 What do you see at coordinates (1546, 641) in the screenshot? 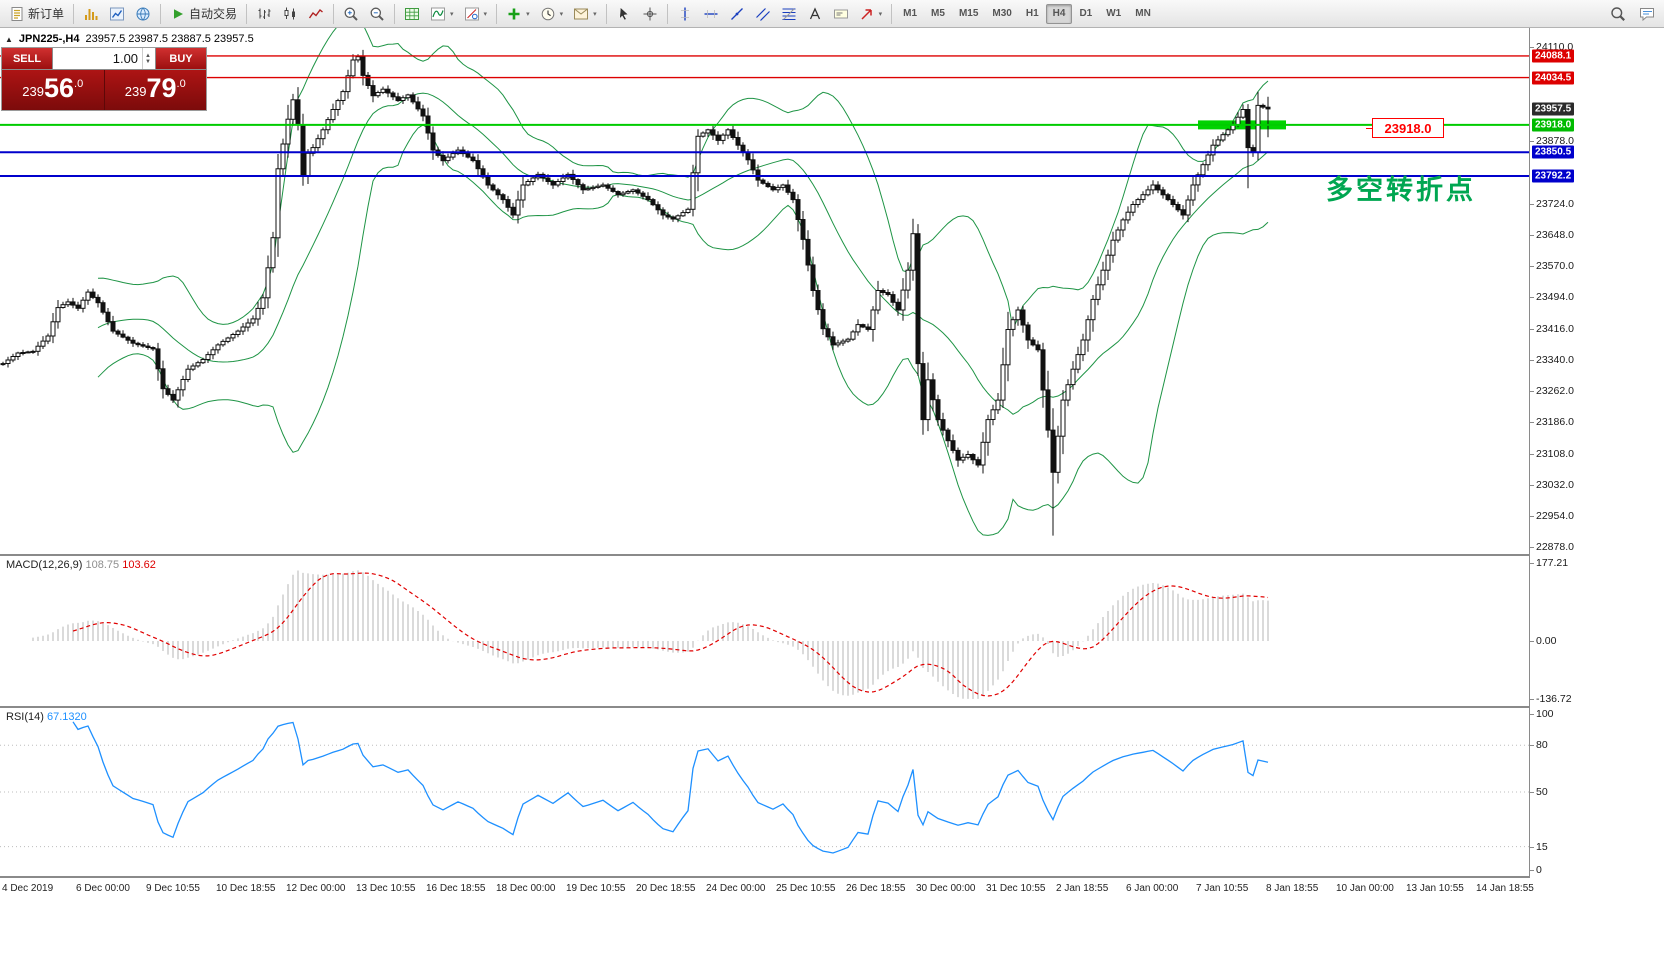
I see `price-axis-label: 0.00` at bounding box center [1546, 641].